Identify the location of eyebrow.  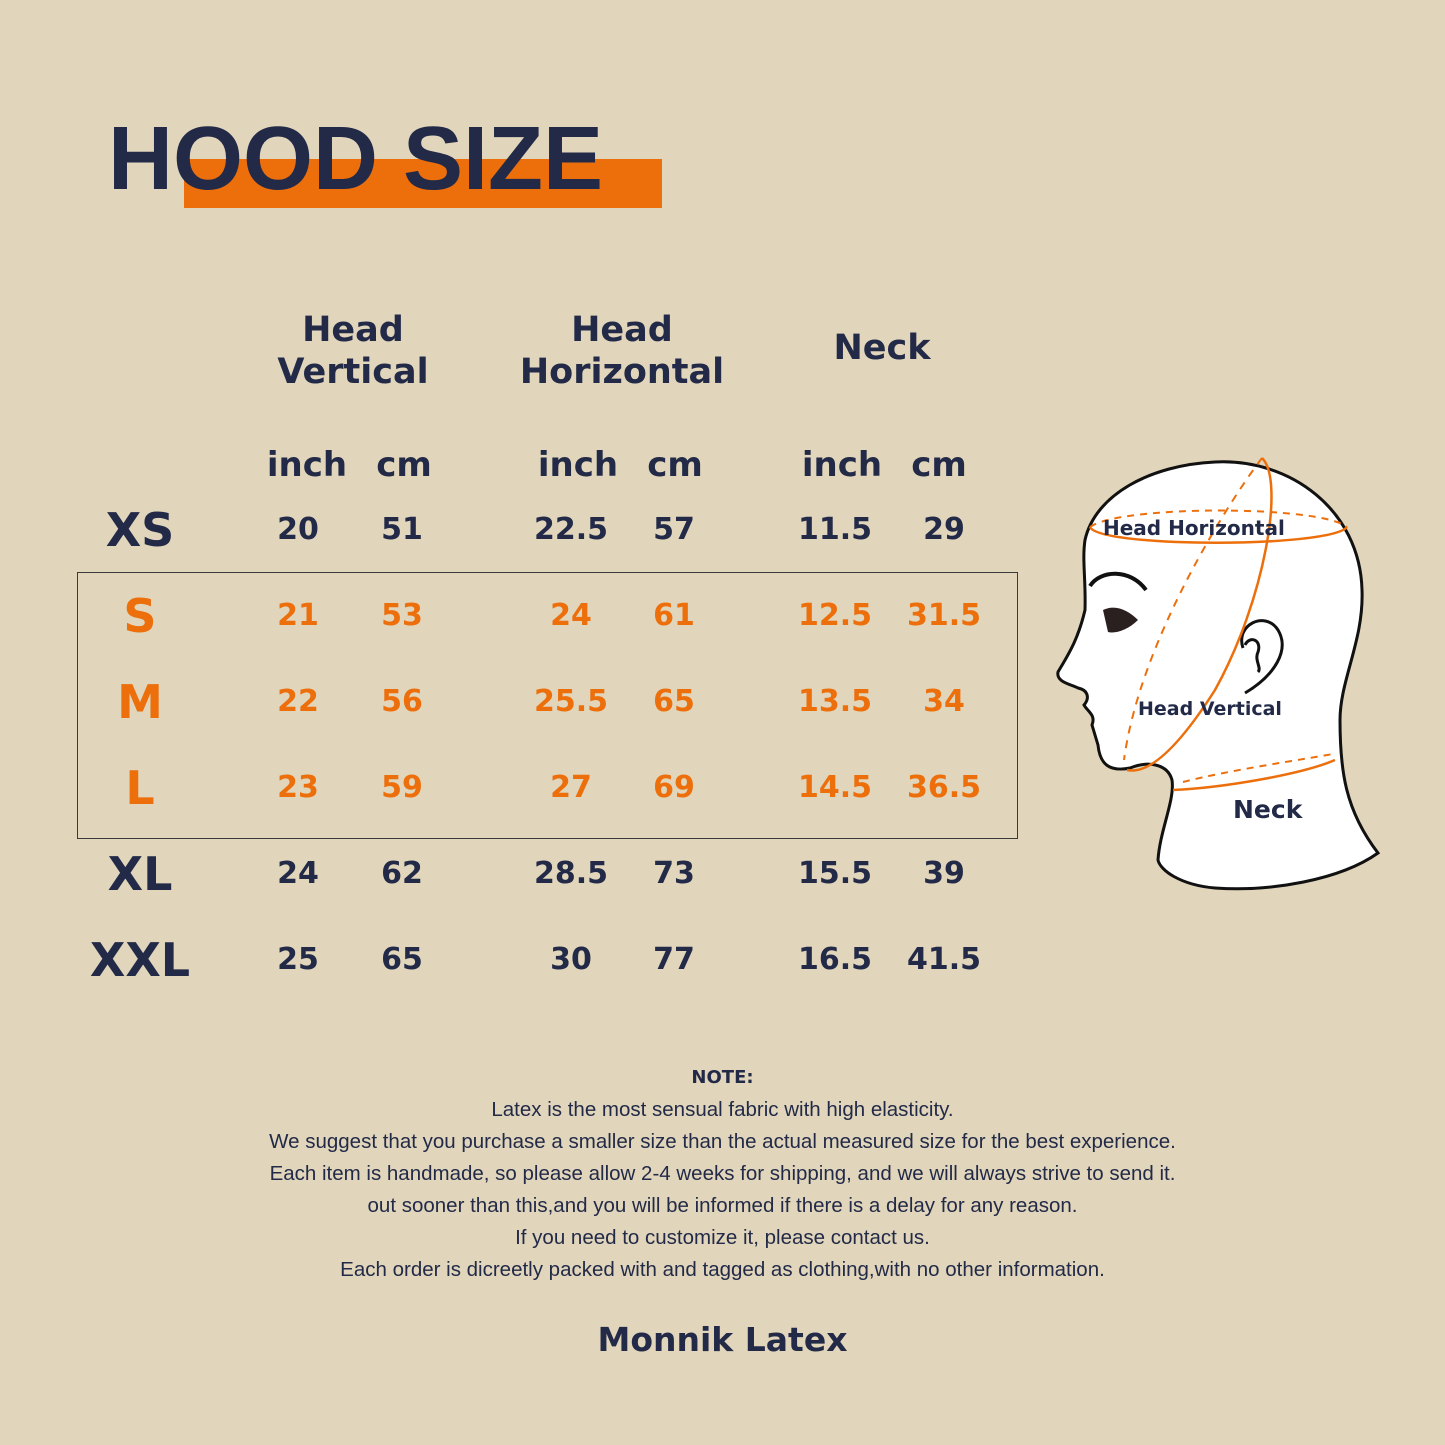
(1118, 581).